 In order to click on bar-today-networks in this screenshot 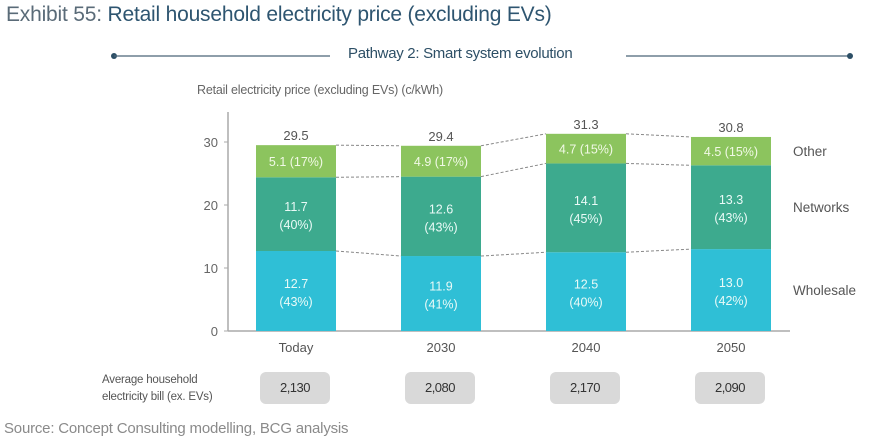, I will do `click(296, 214)`.